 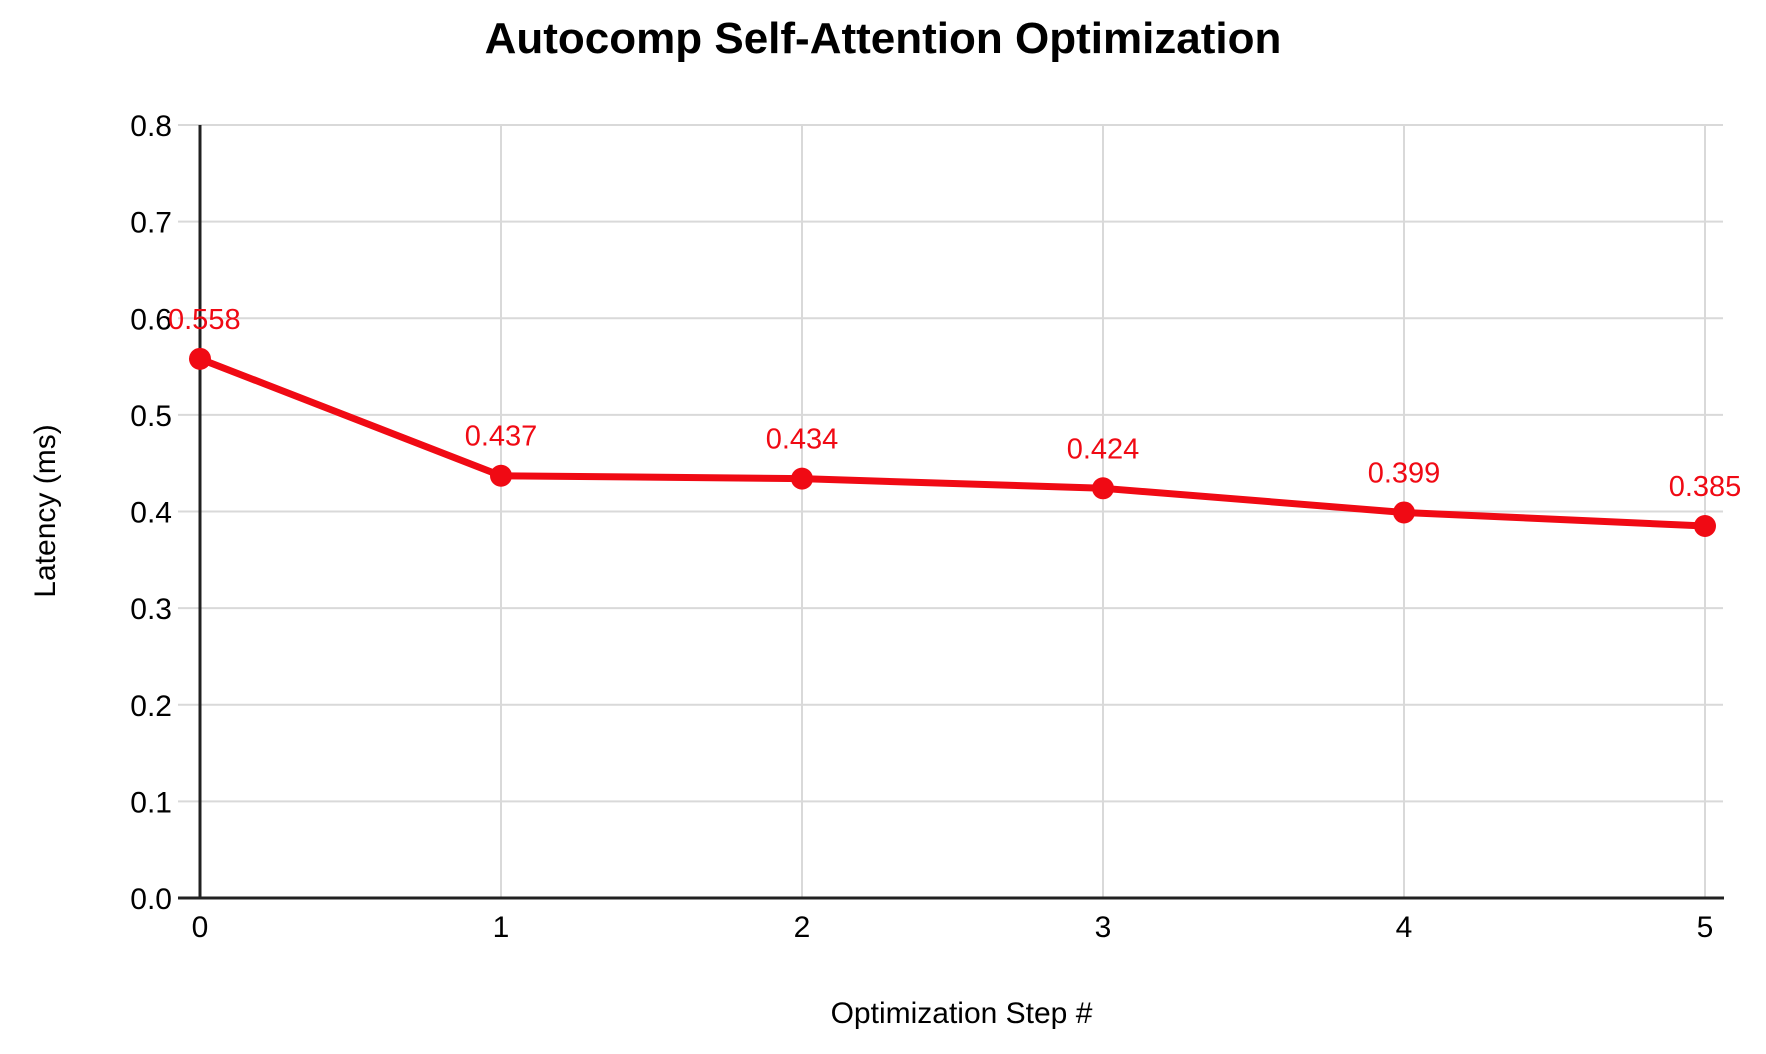 I want to click on y-tick-label: 0.5, so click(x=151, y=416).